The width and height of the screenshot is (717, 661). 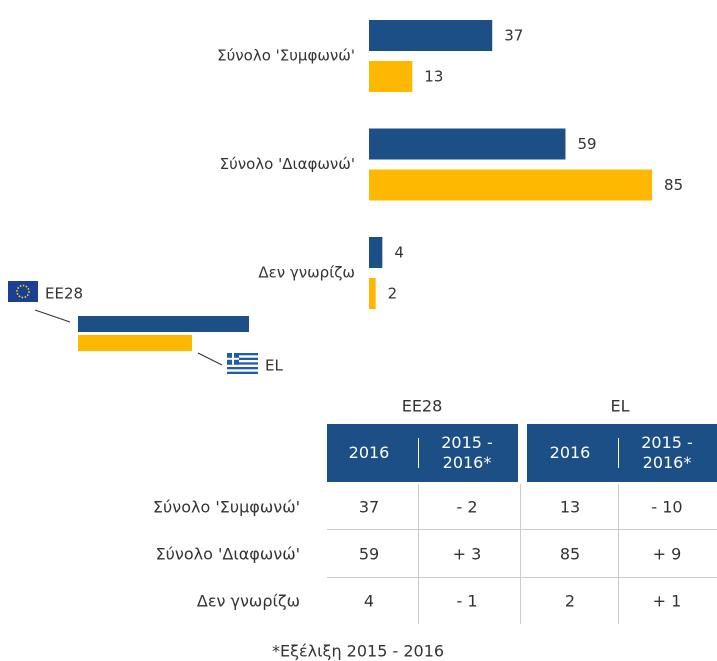 What do you see at coordinates (227, 554) in the screenshot?
I see `row-label: Σύνολο 'Διαφωνώ'` at bounding box center [227, 554].